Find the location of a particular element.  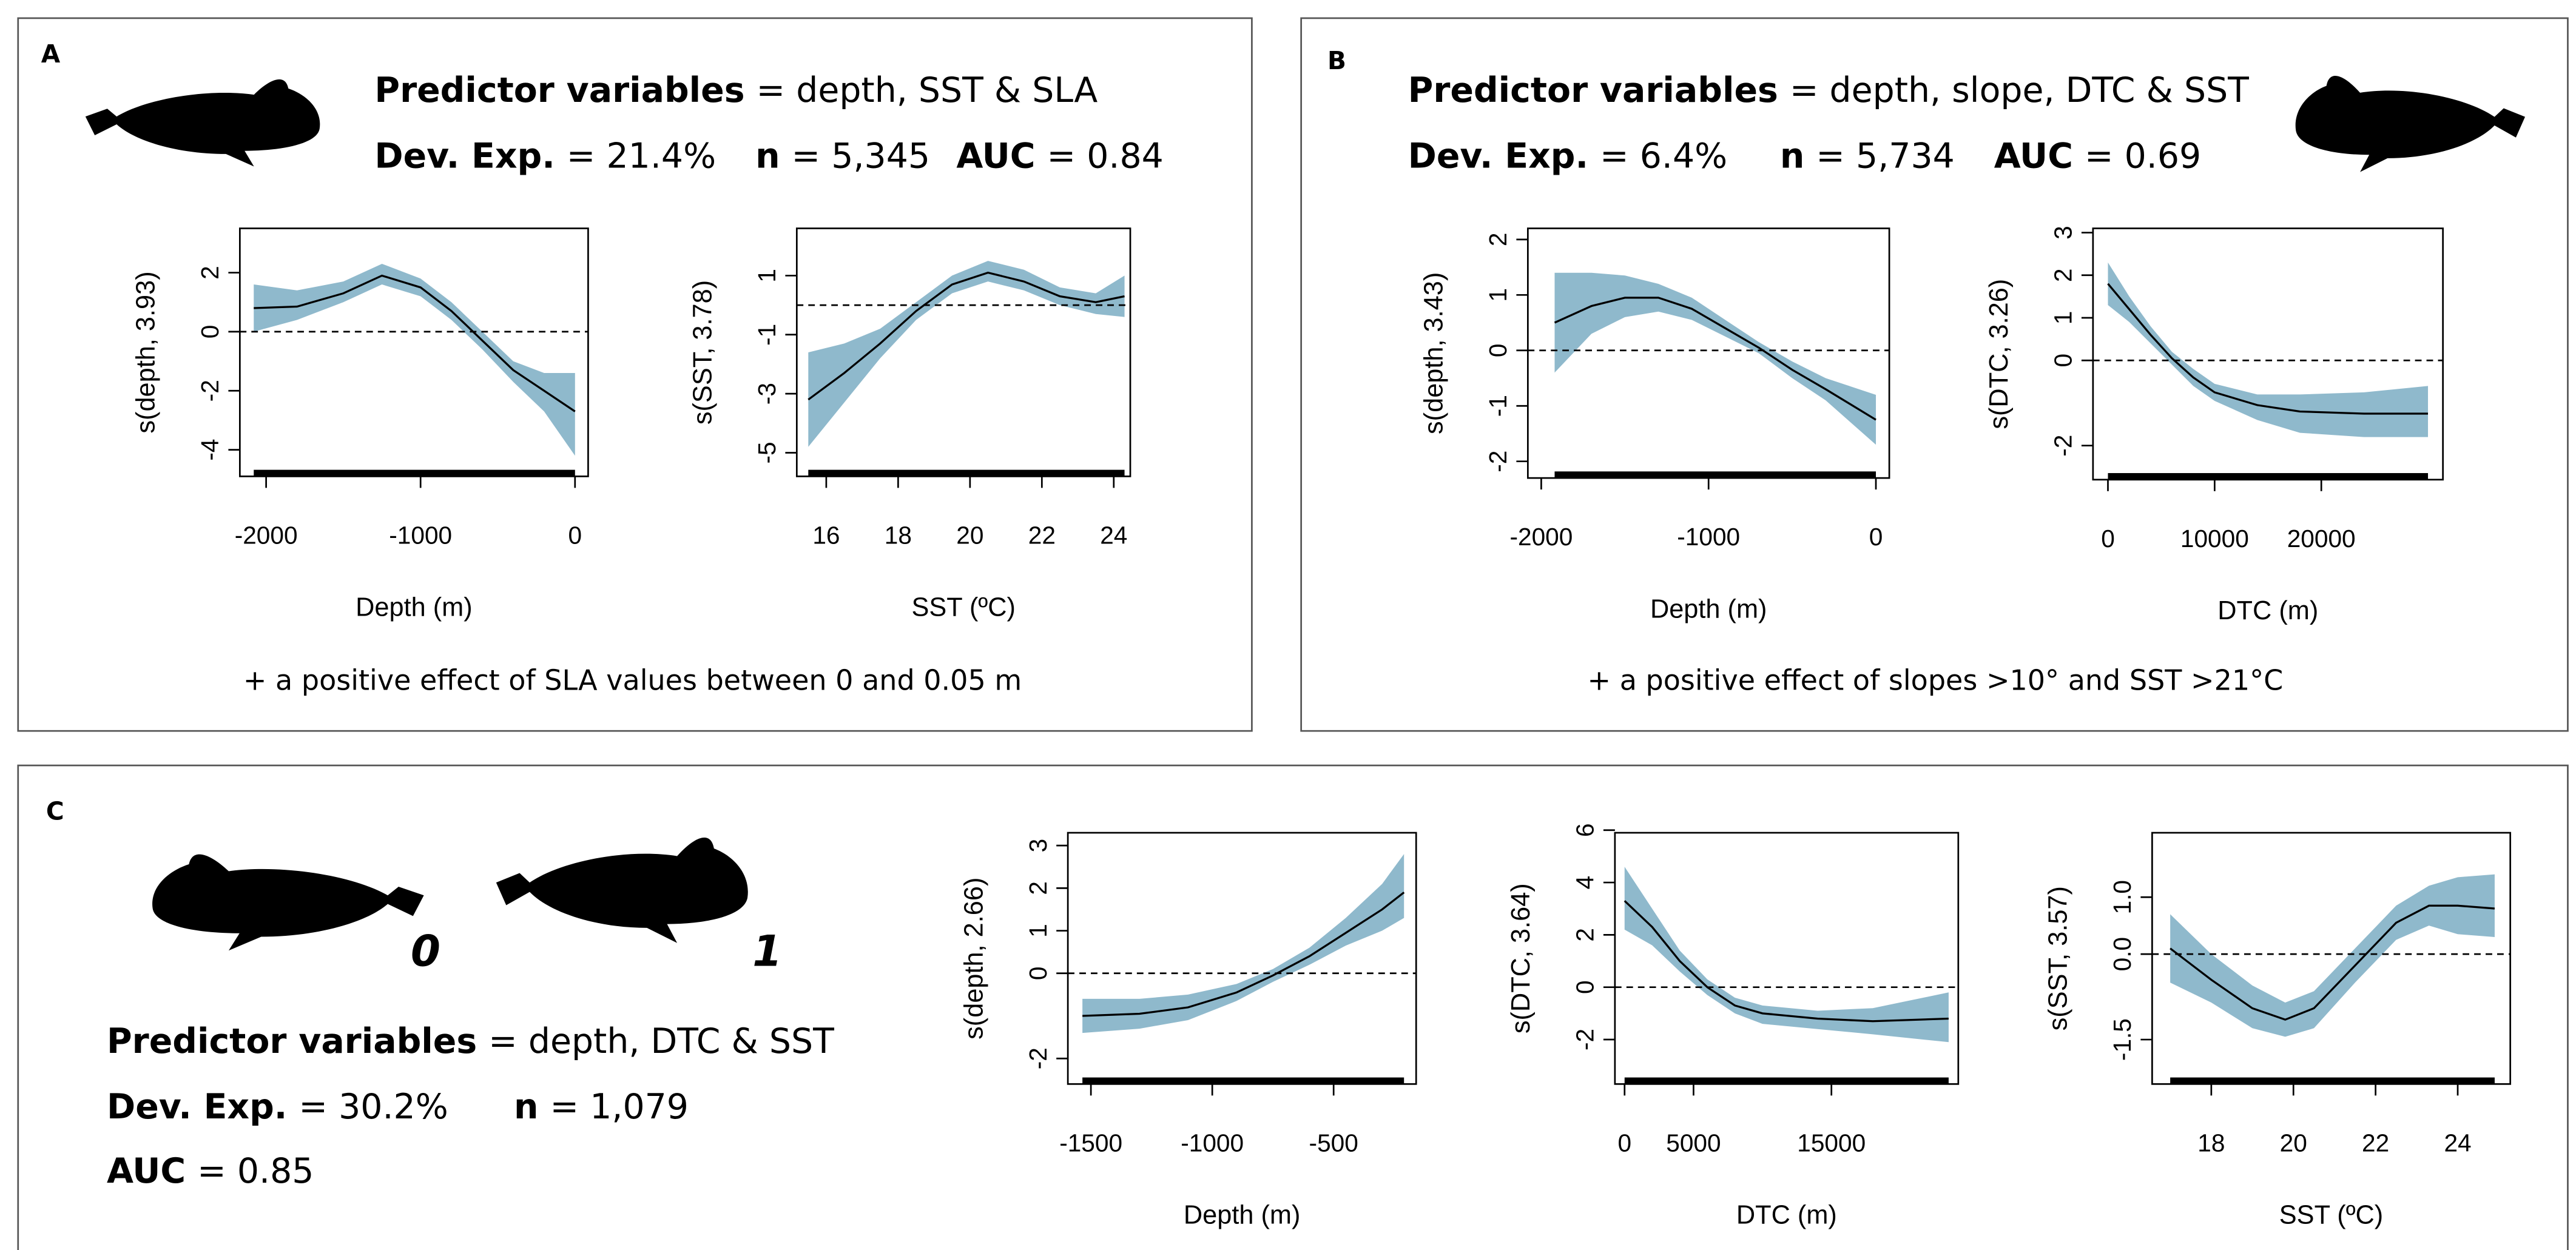

x-tick-label: -1500 is located at coordinates (1090, 1143).